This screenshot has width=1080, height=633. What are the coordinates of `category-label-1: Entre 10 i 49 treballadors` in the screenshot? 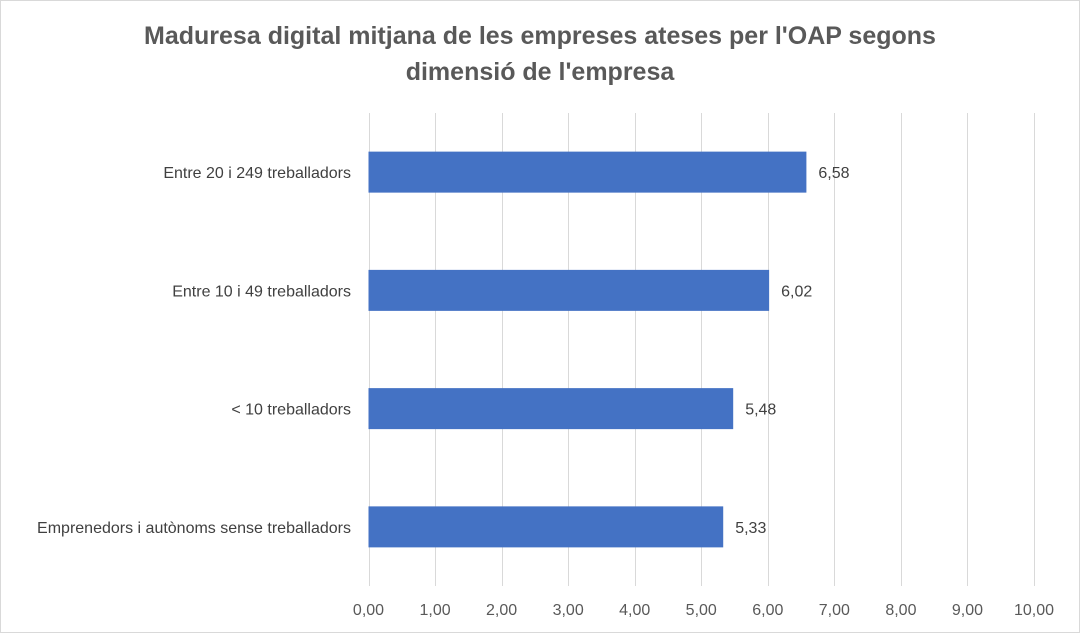 It's located at (261, 291).